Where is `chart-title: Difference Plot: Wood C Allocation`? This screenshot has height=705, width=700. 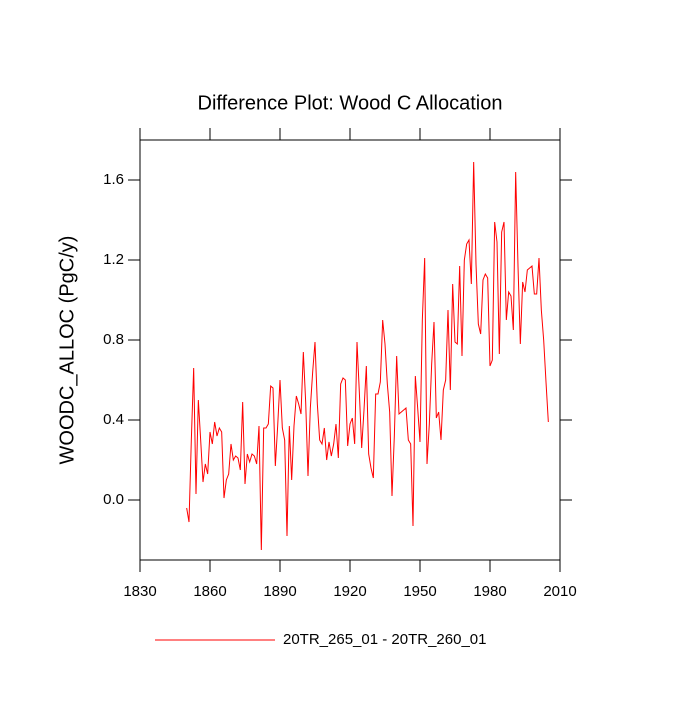 chart-title: Difference Plot: Wood C Allocation is located at coordinates (350, 103).